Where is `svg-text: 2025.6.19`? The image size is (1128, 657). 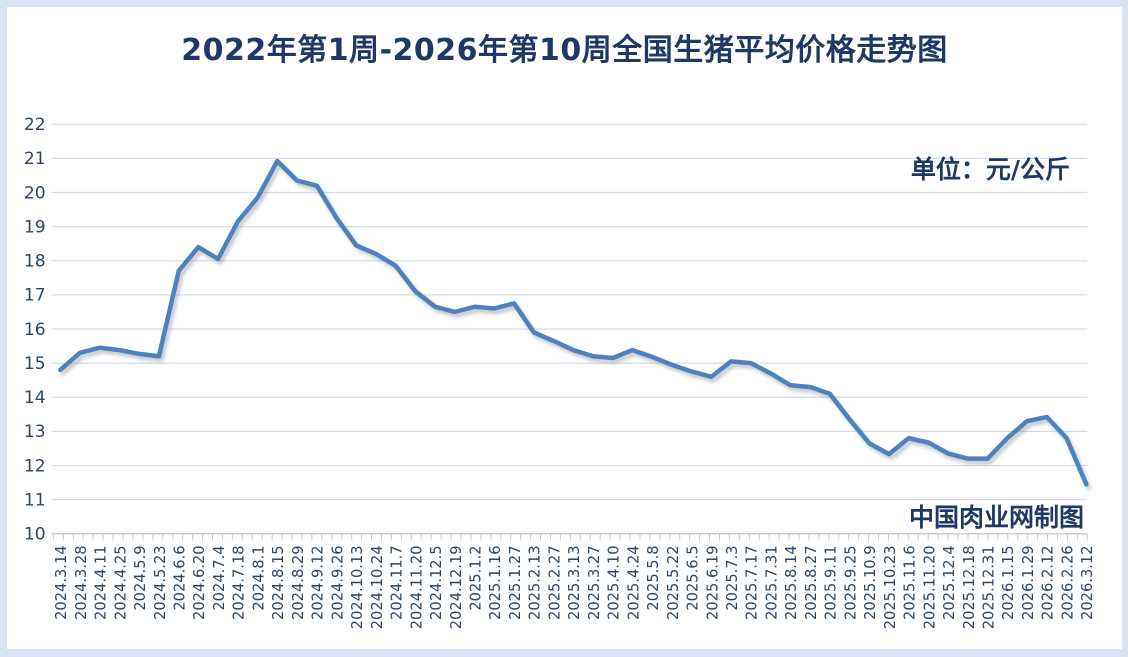 svg-text: 2025.6.19 is located at coordinates (712, 582).